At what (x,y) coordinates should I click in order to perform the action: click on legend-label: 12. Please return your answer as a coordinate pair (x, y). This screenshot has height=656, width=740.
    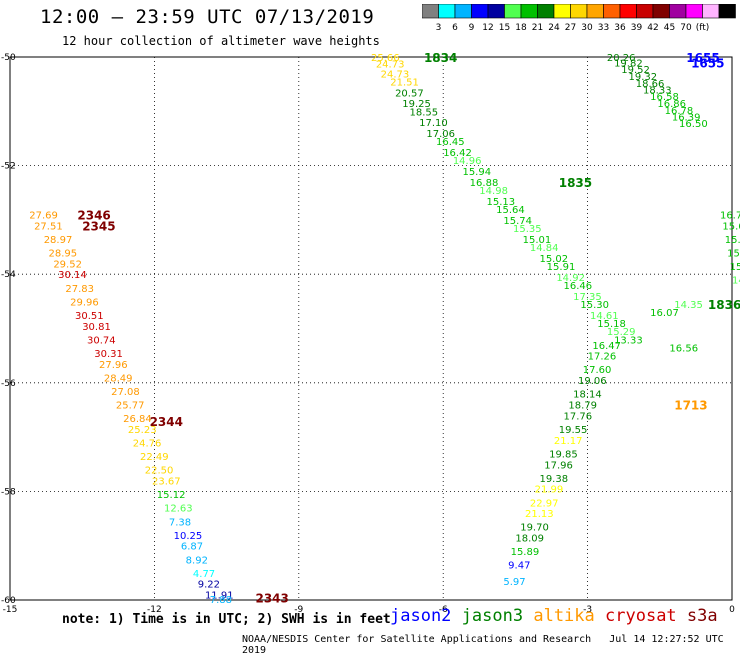
    Looking at the image, I should click on (487, 27).